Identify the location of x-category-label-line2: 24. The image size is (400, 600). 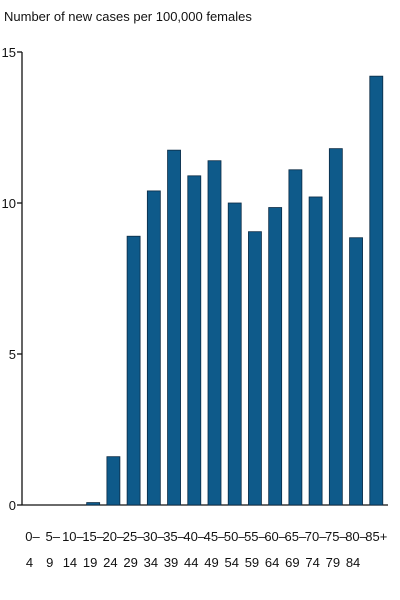
(110, 562).